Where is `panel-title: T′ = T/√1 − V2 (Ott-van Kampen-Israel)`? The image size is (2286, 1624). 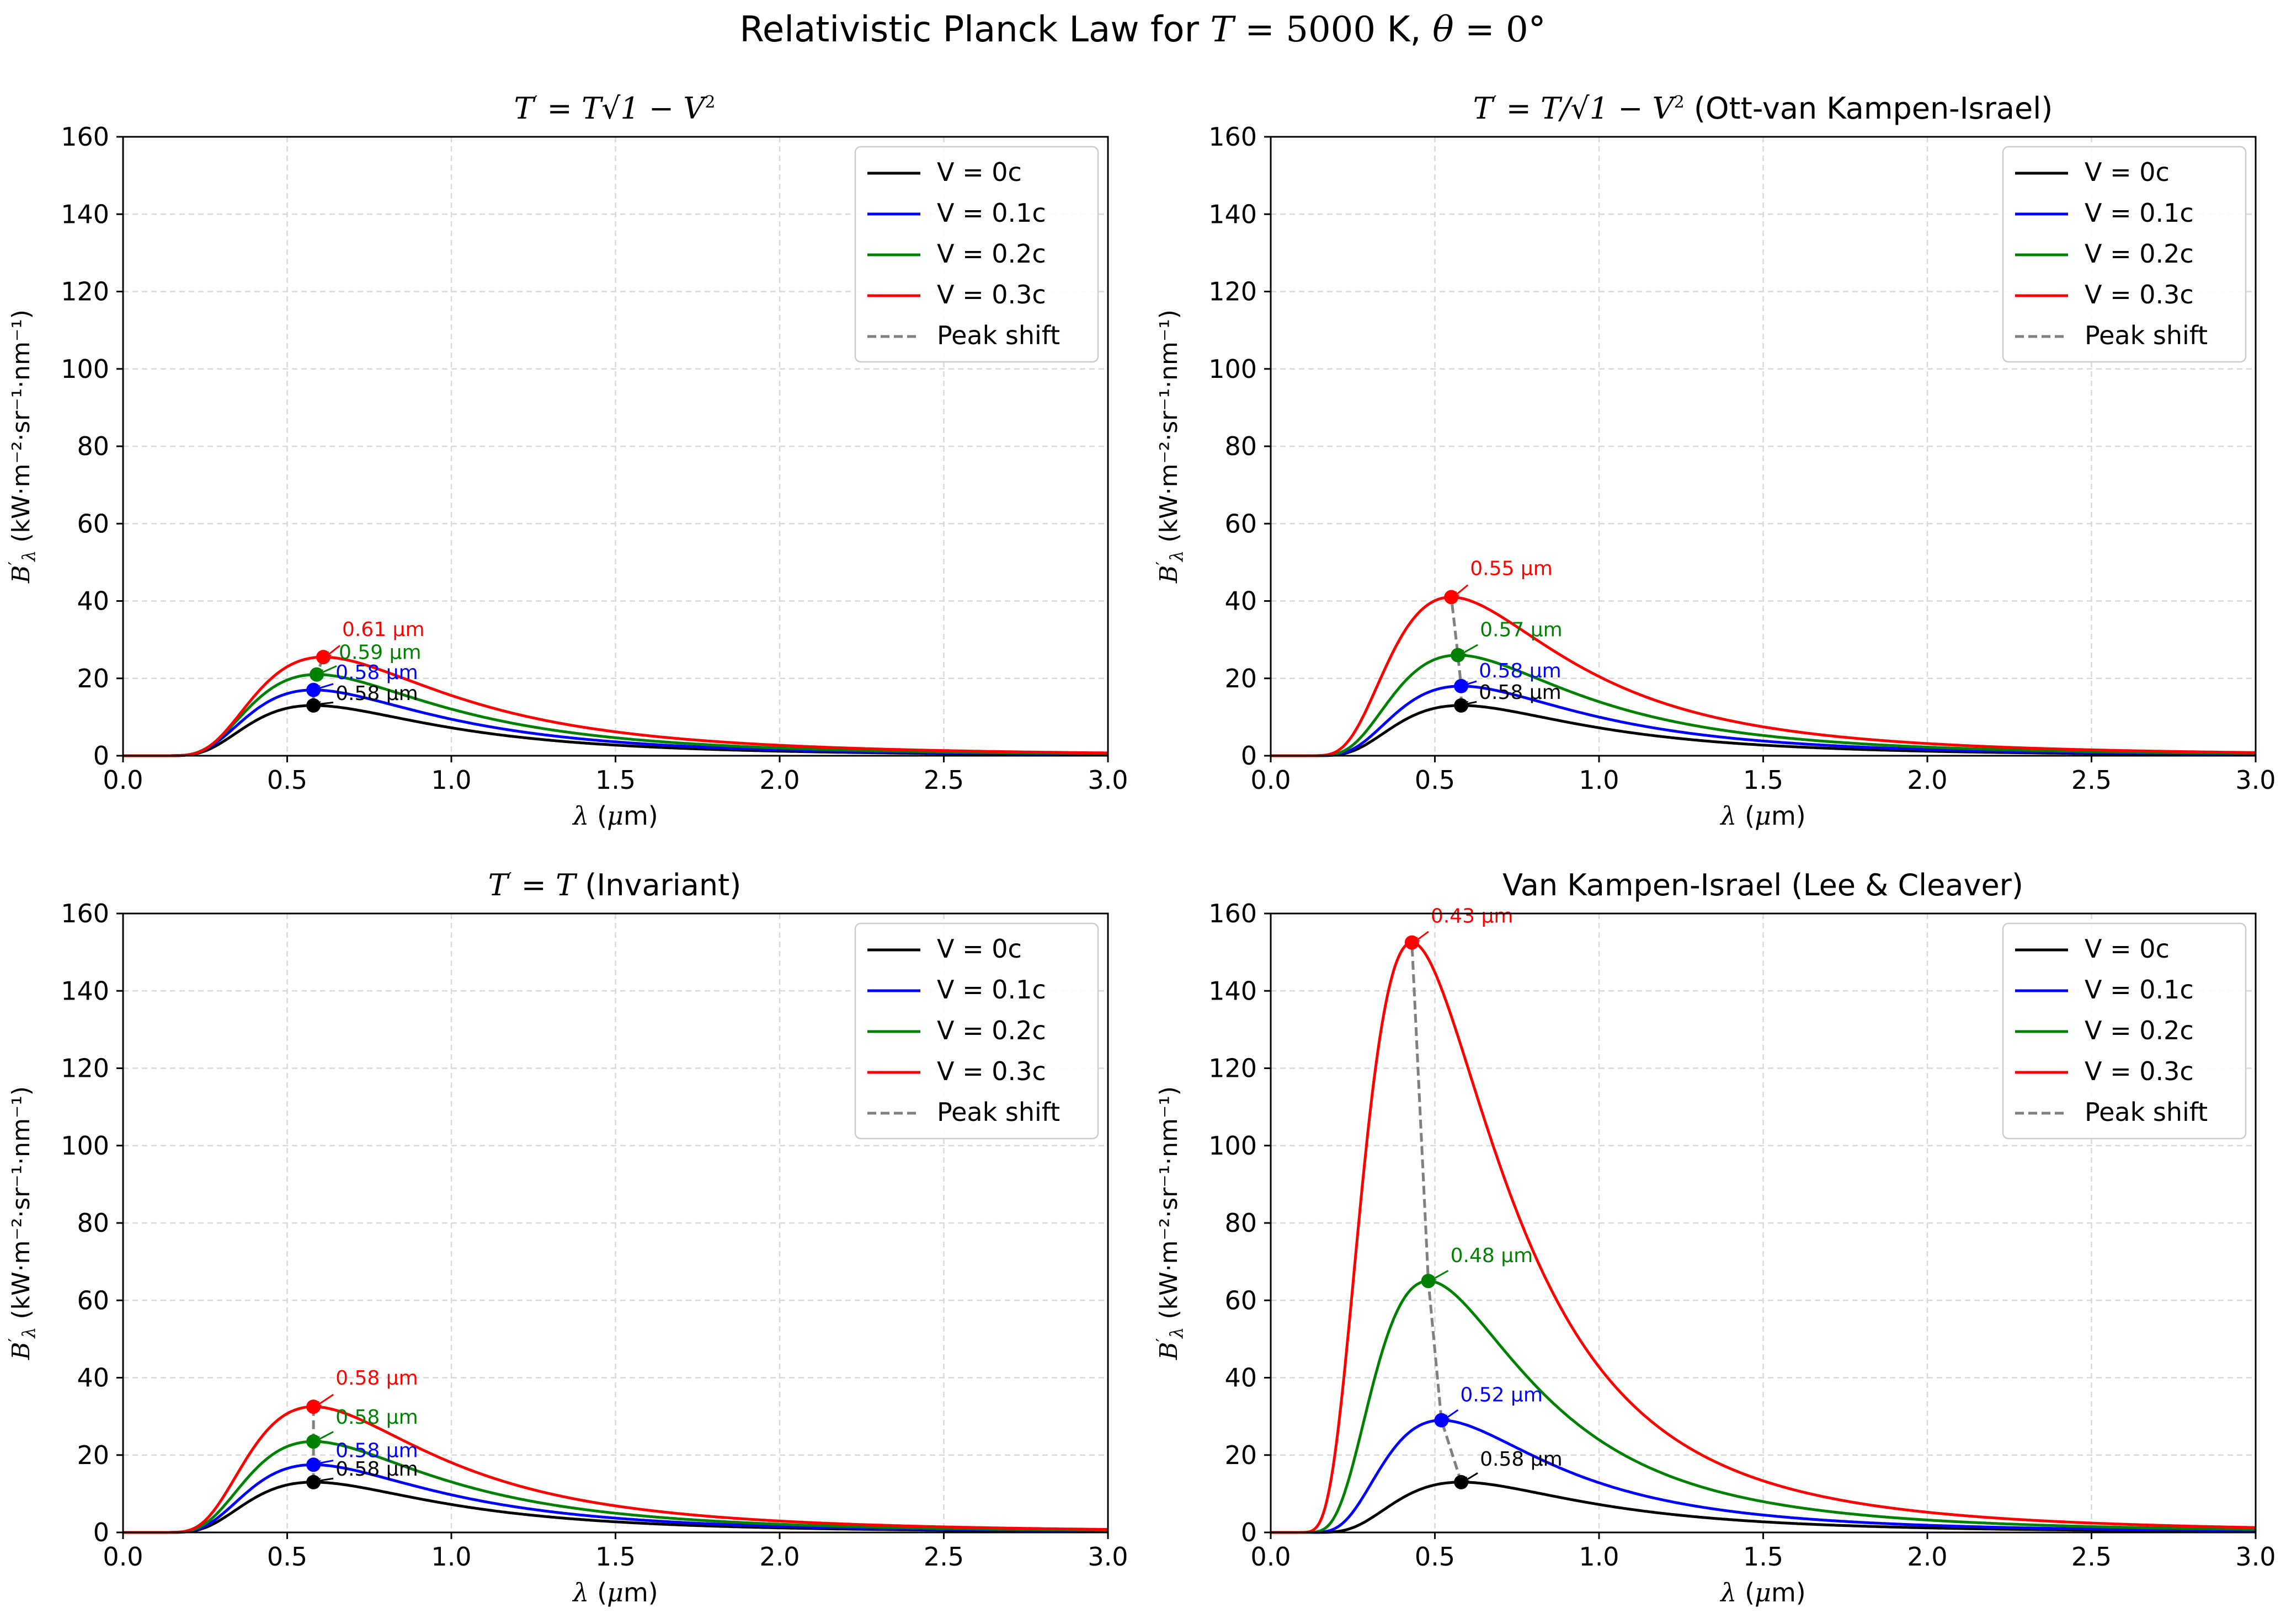
panel-title: T′ = T/√1 − V2 (Ott-van Kampen-Israel) is located at coordinates (1763, 108).